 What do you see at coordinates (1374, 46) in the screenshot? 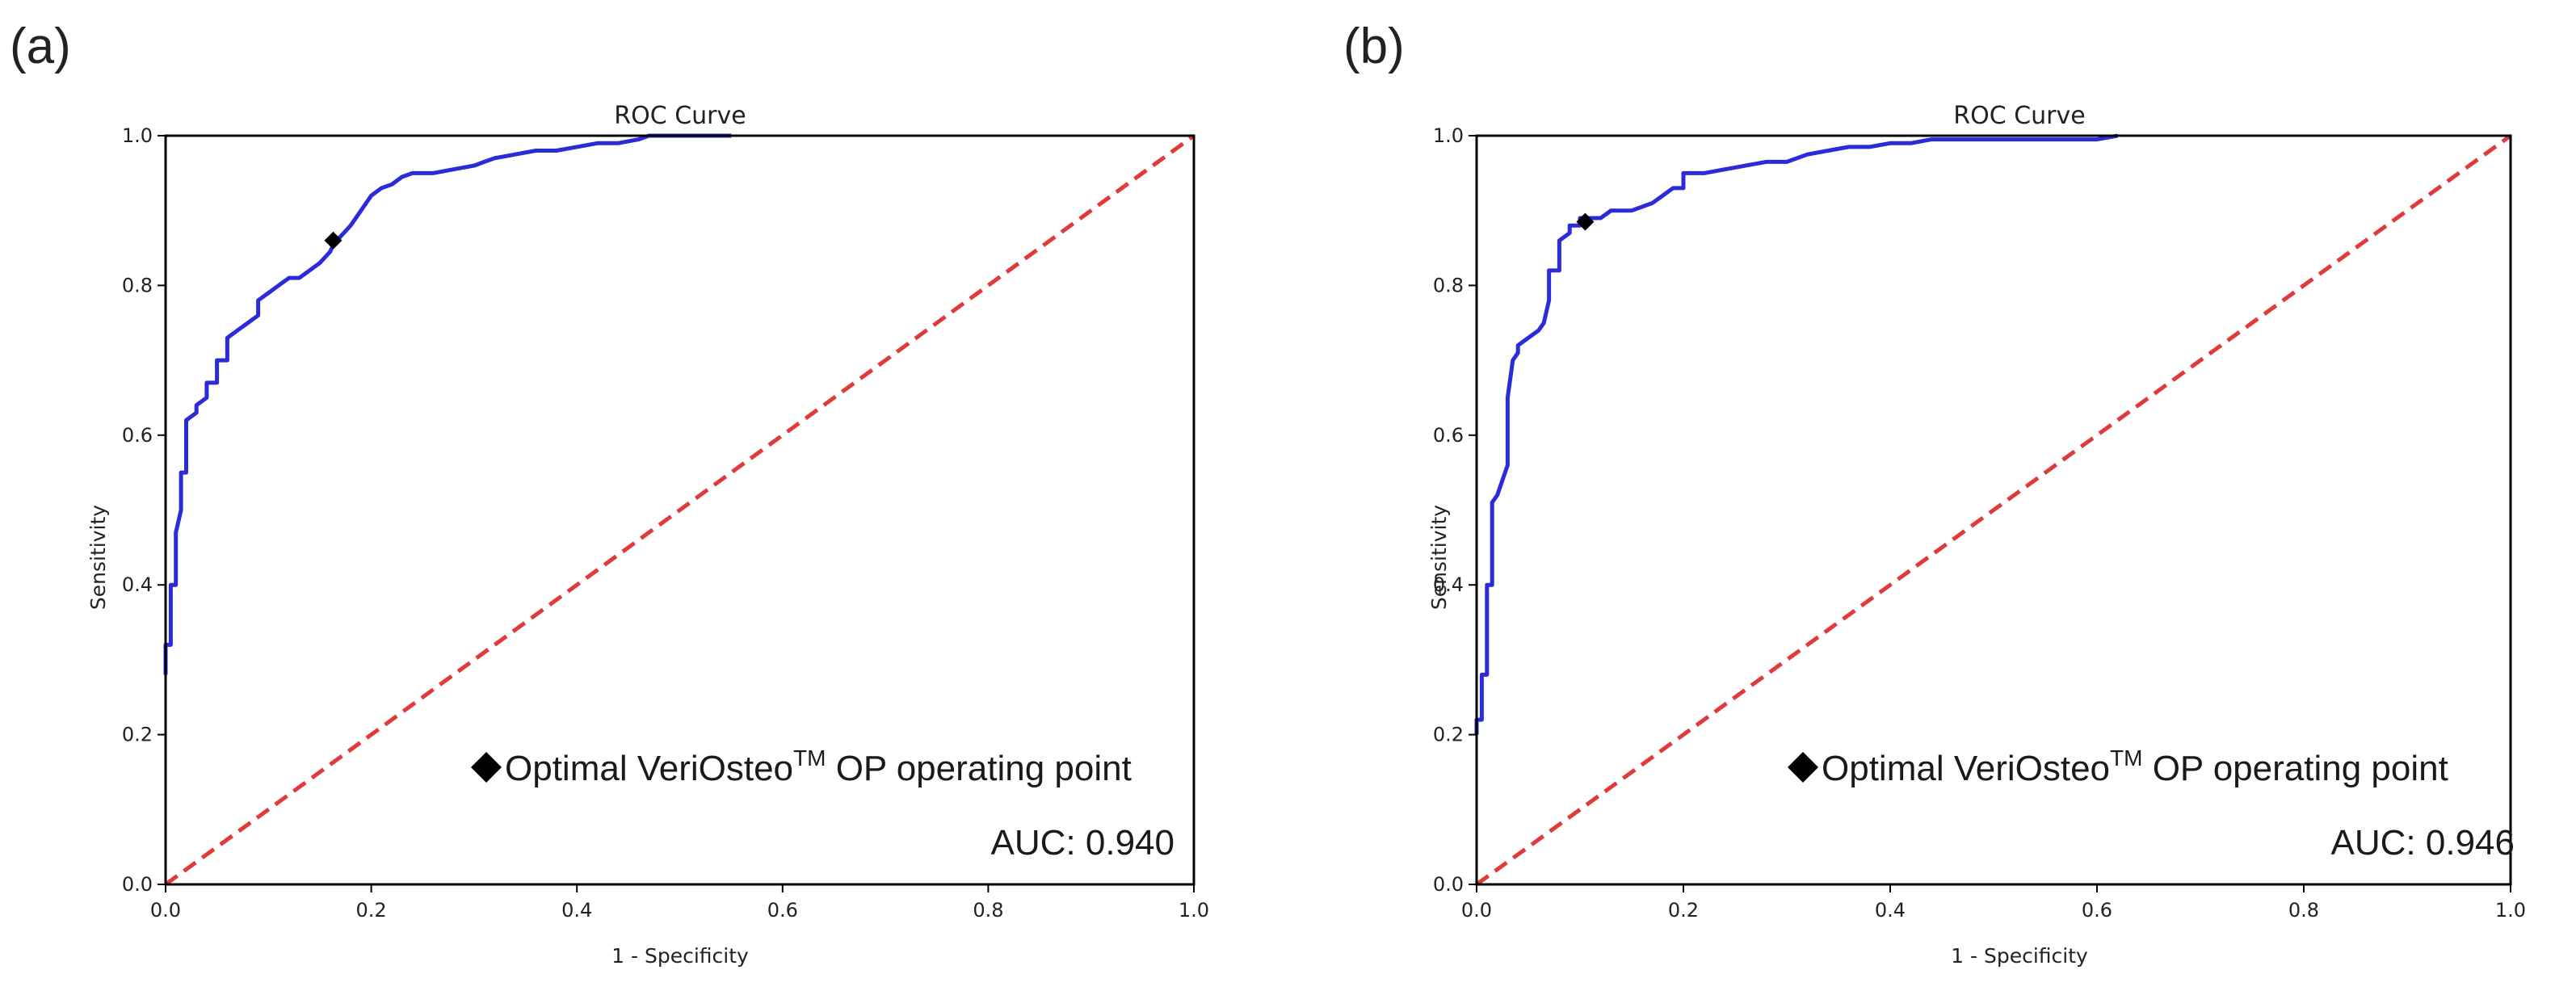
I see `panel-label-b: (b)` at bounding box center [1374, 46].